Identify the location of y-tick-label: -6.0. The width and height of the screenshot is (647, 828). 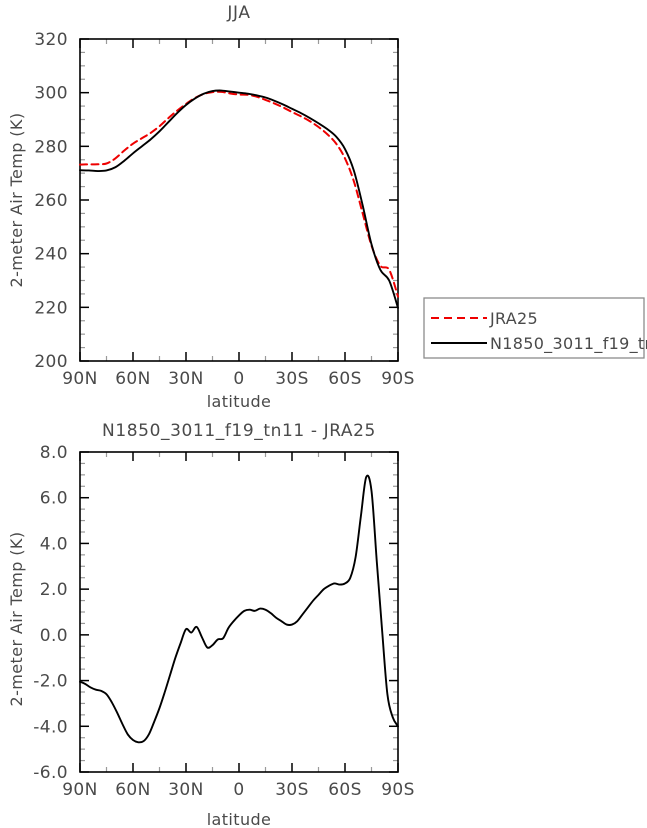
(50, 773).